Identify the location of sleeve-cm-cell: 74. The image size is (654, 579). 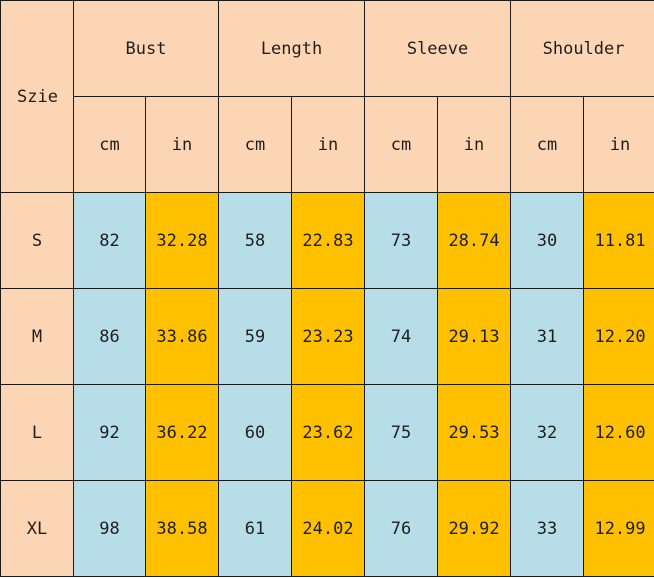
(401, 336).